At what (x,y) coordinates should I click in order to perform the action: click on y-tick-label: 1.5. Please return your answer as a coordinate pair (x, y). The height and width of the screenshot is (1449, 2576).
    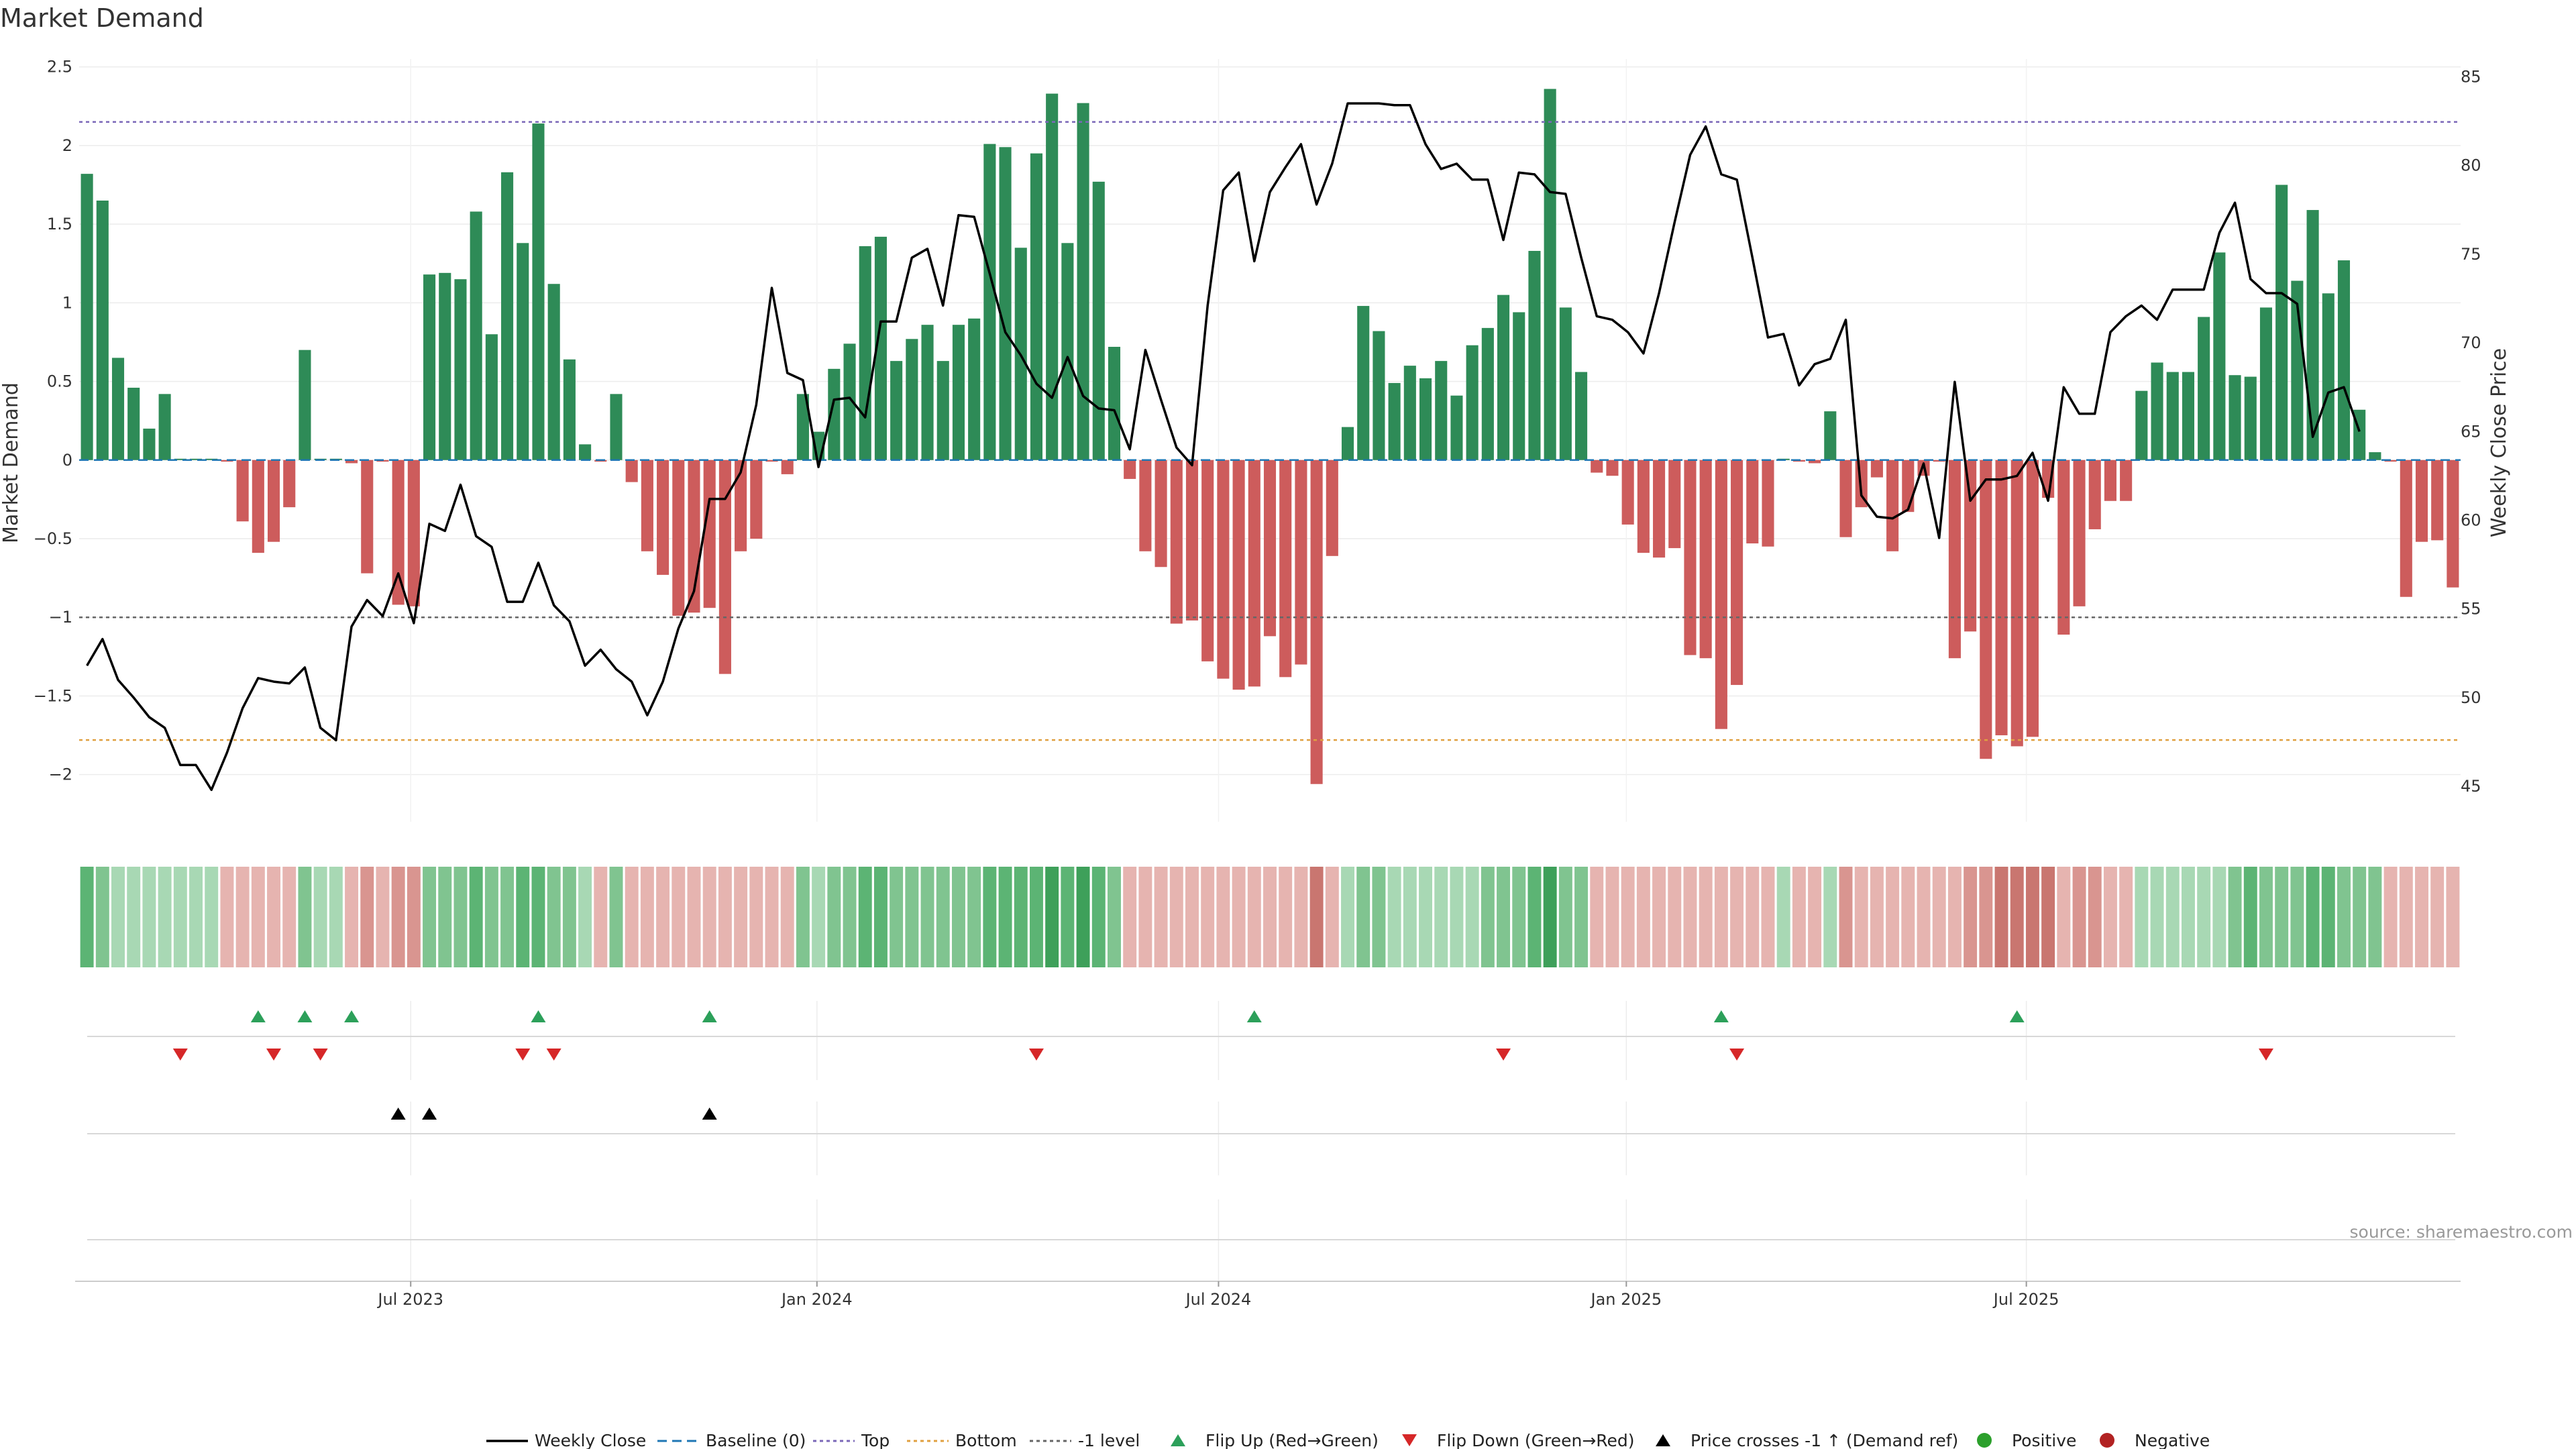
    Looking at the image, I should click on (59, 224).